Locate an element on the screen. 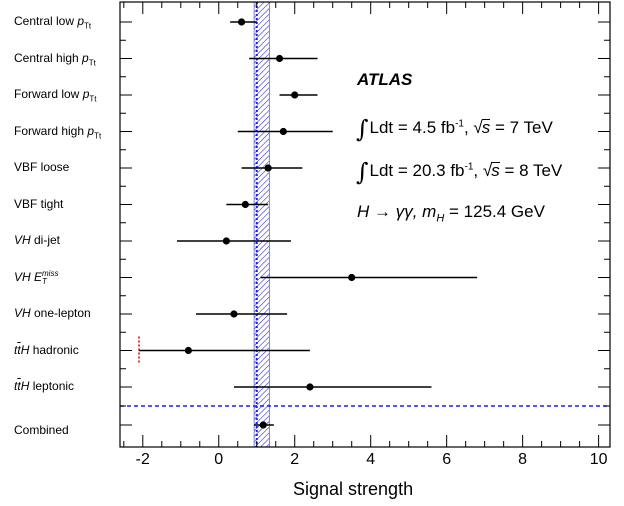 Image resolution: width=624 pixels, height=506 pixels. category-label: VH Emiss T is located at coordinates (36, 277).